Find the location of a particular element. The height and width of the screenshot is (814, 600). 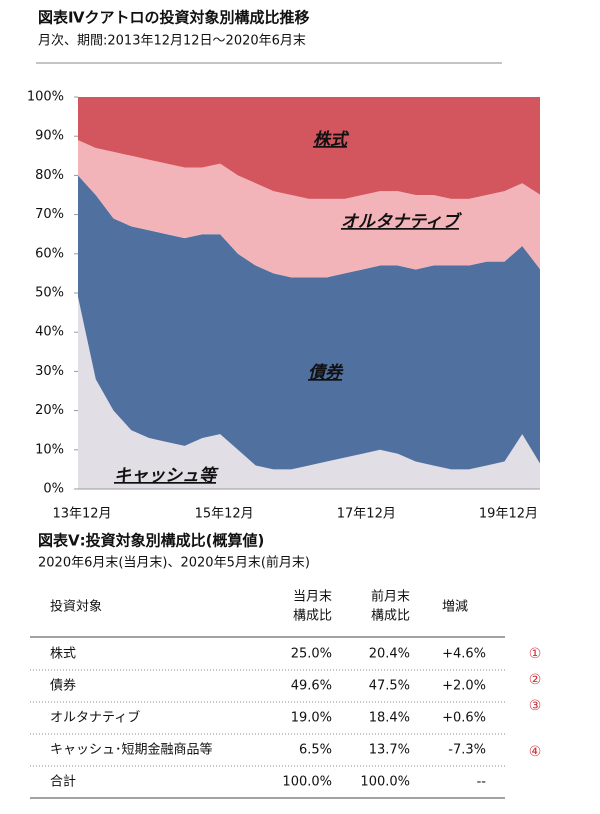

y-tick-label: 40% is located at coordinates (49, 332).